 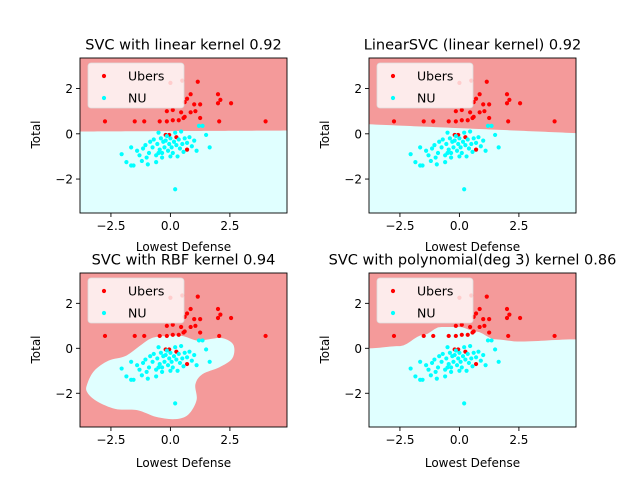 I want to click on legend-marker-nu, so click(x=104, y=98).